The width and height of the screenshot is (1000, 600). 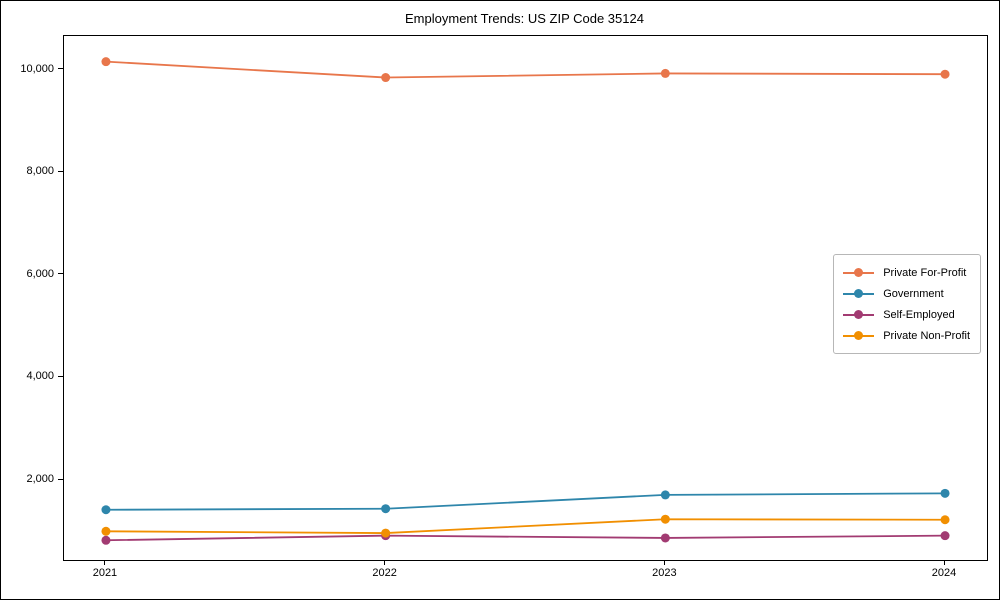 I want to click on y-tick-label: 10,000, so click(x=37, y=68).